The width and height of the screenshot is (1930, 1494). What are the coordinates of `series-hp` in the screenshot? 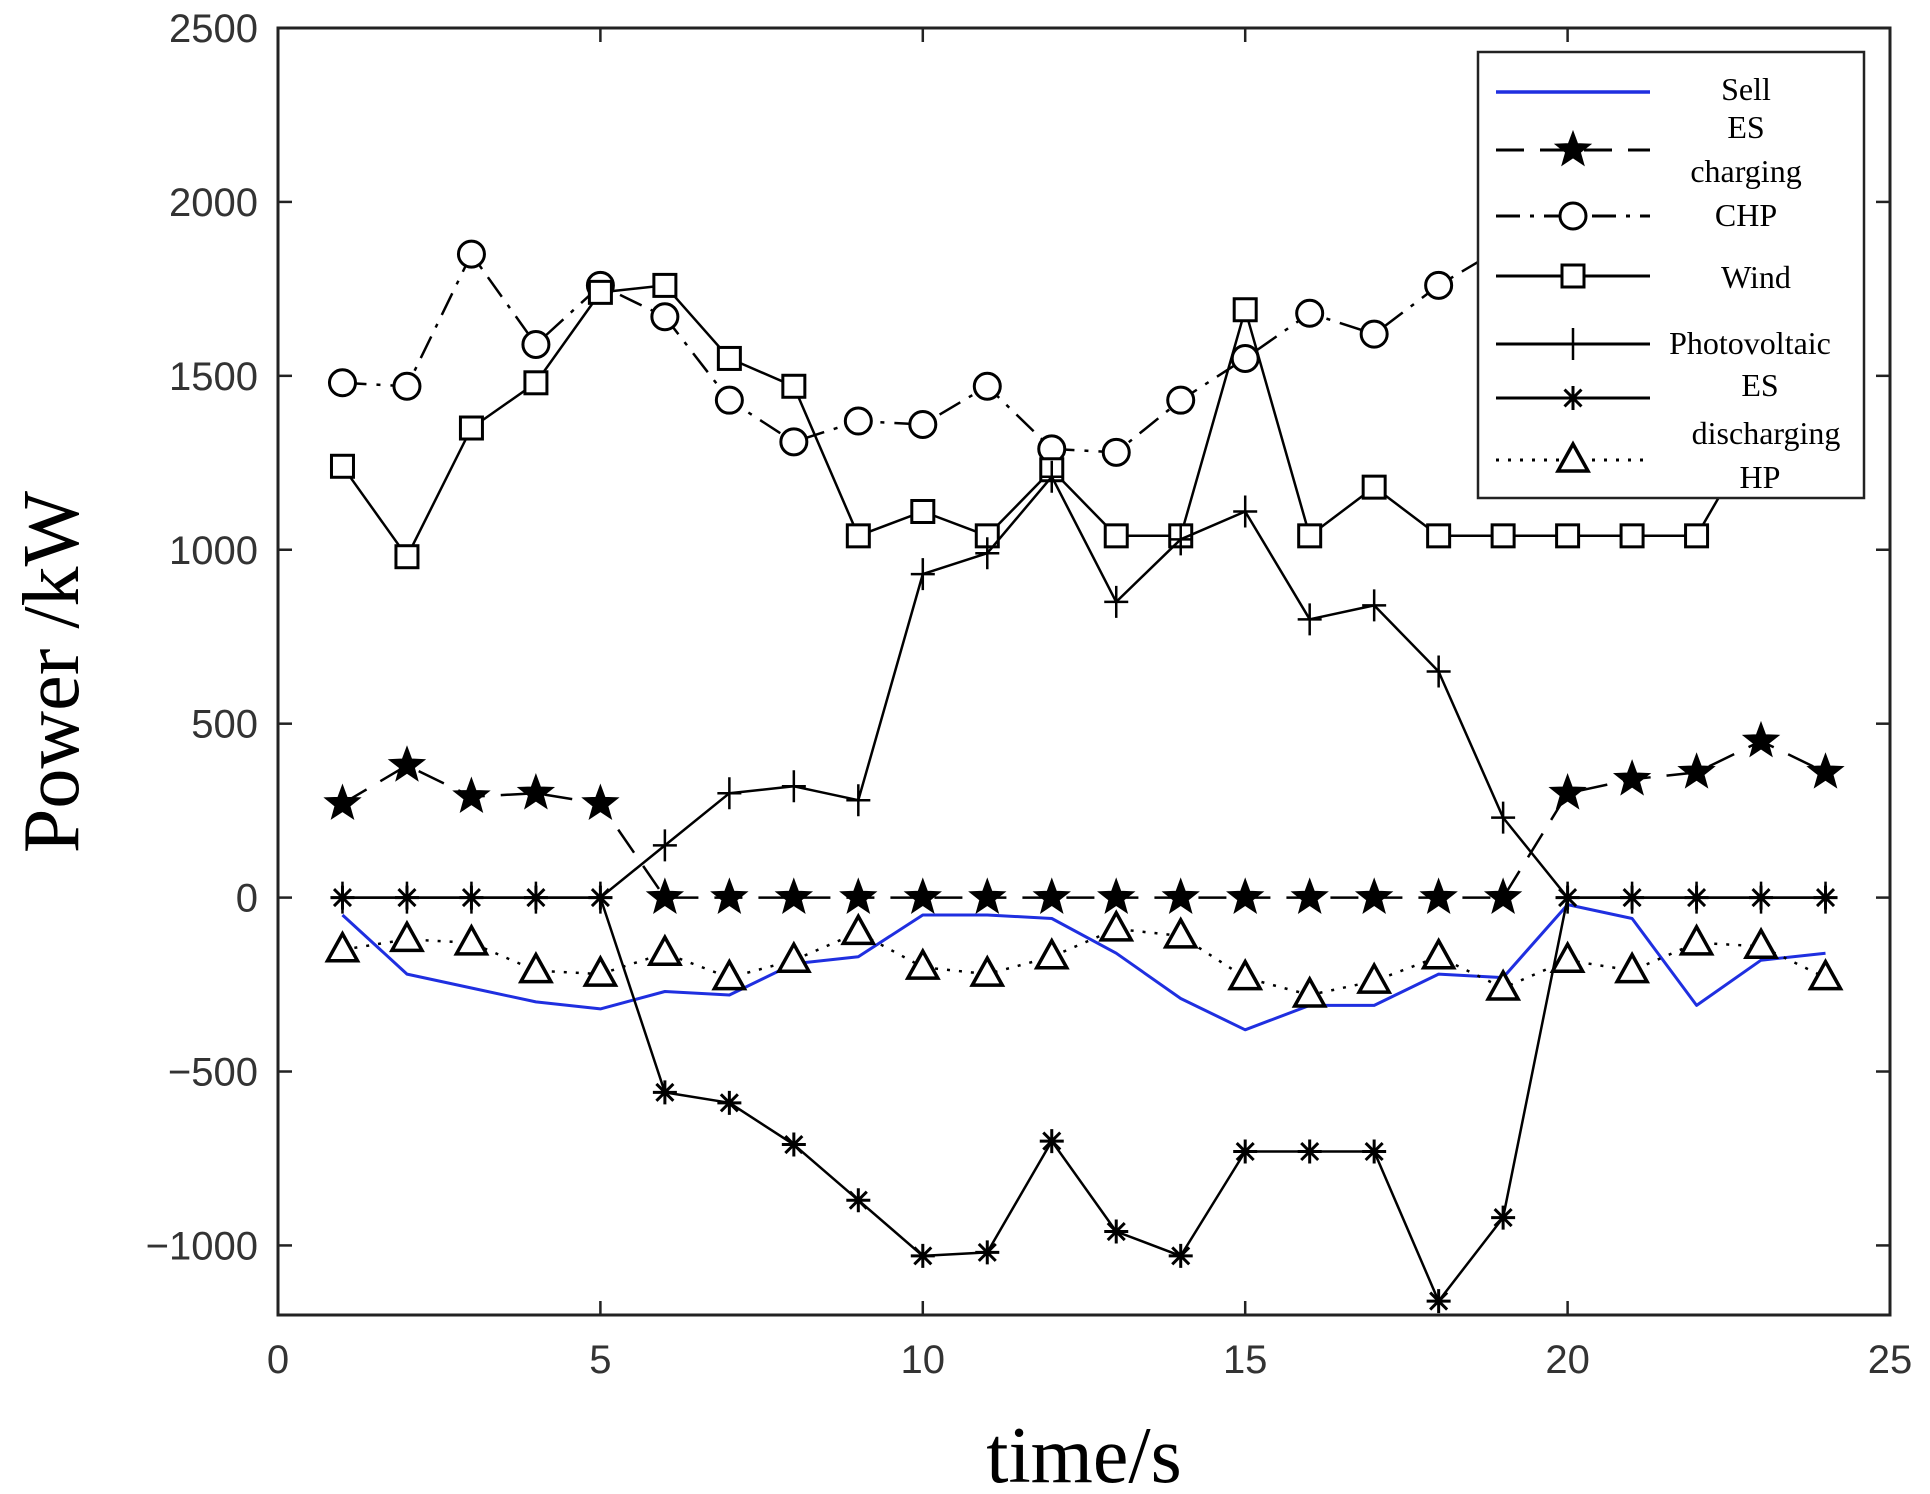 It's located at (1084, 958).